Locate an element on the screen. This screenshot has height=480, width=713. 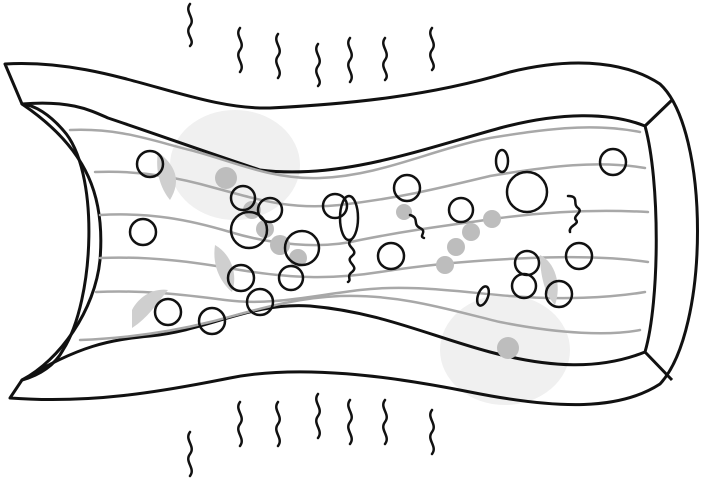
cap-joint-top is located at coordinates (658, 113).